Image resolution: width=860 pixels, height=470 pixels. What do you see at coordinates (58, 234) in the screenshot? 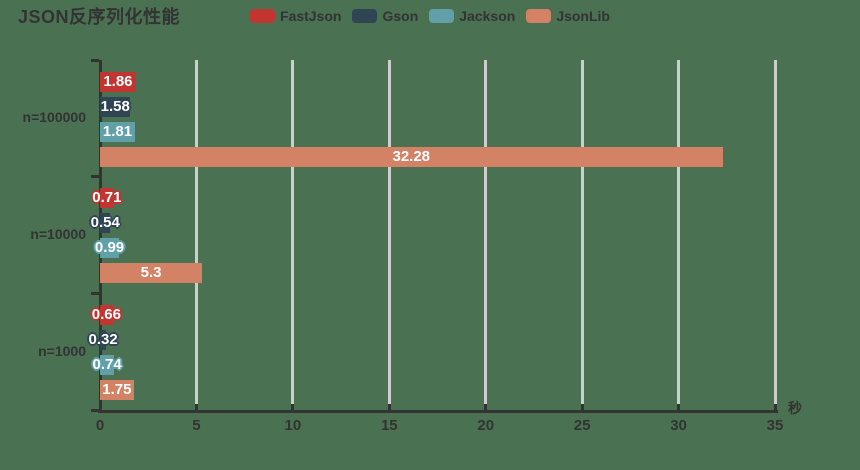
I see `y-axis-category-label: n=10000` at bounding box center [58, 234].